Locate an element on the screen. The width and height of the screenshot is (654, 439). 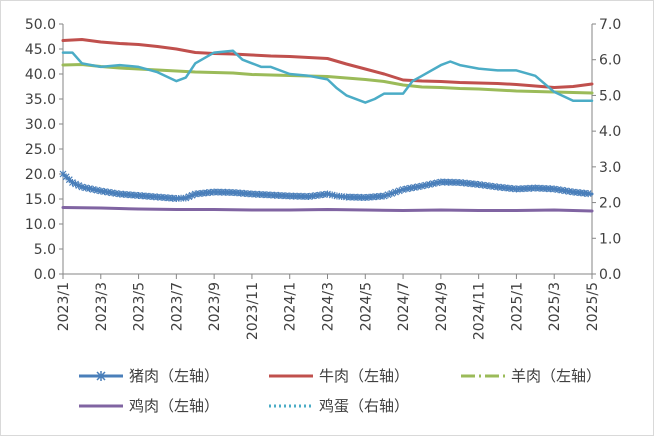
x-tick-label: 2024/11 is located at coordinates (480, 311).